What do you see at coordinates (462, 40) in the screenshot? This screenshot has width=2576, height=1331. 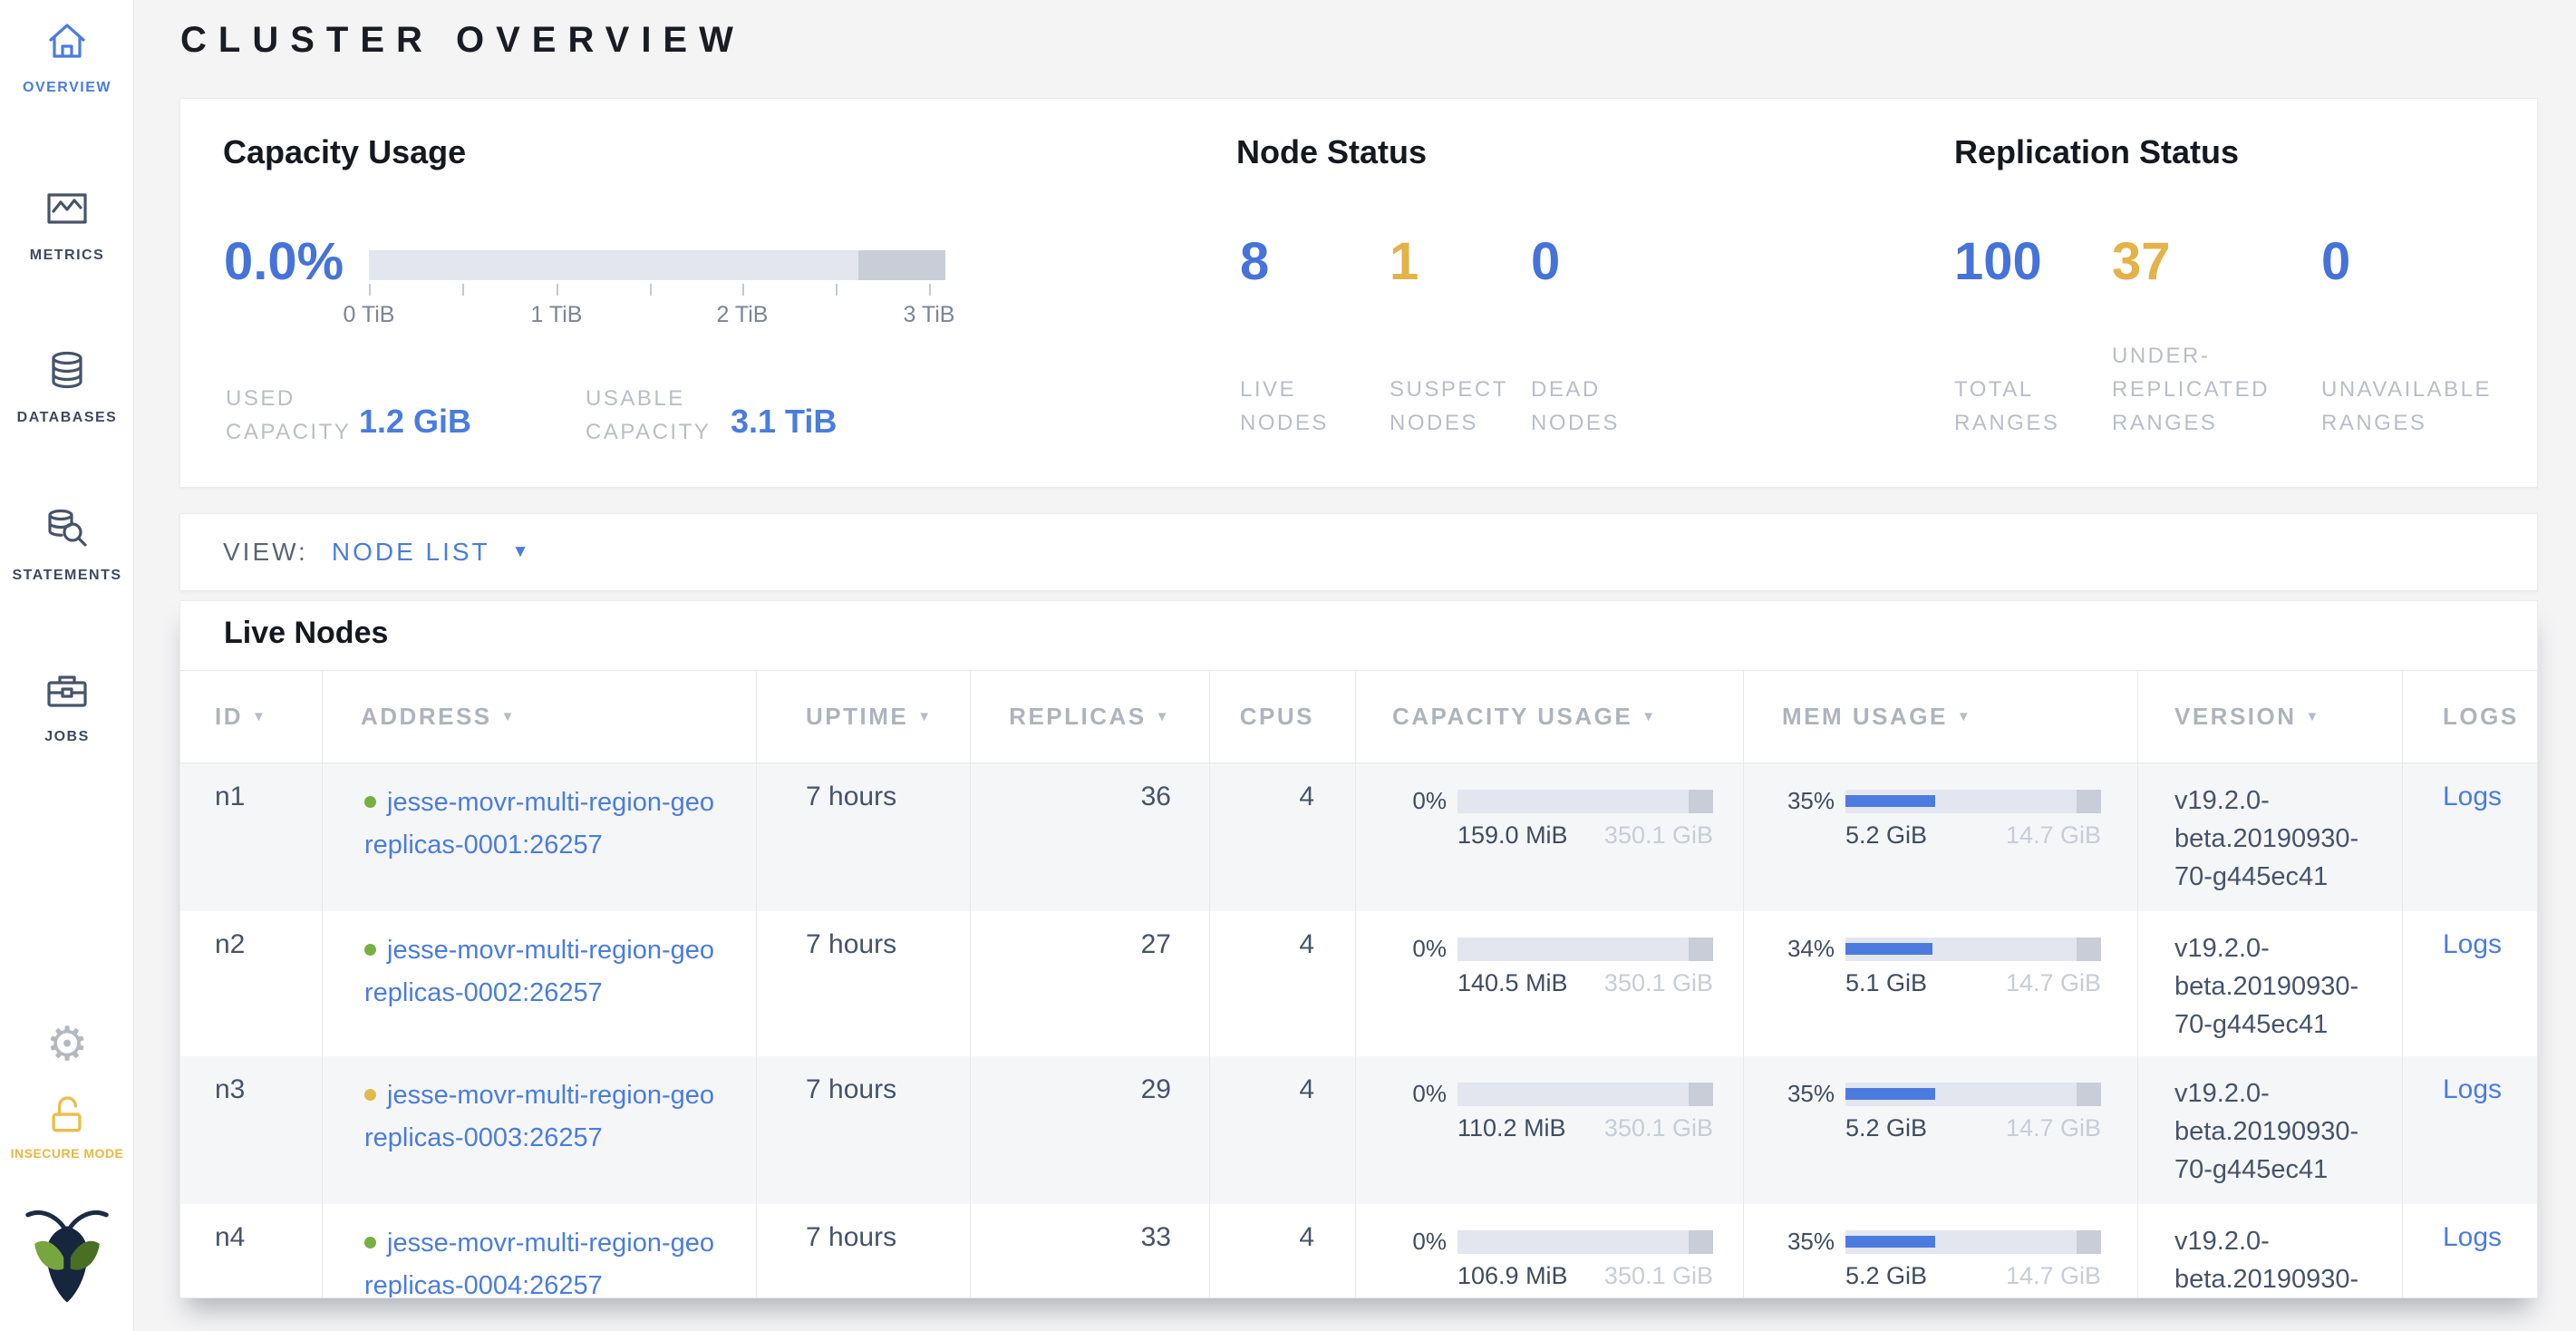 I see `page-title: CLUSTER OVERVIEW` at bounding box center [462, 40].